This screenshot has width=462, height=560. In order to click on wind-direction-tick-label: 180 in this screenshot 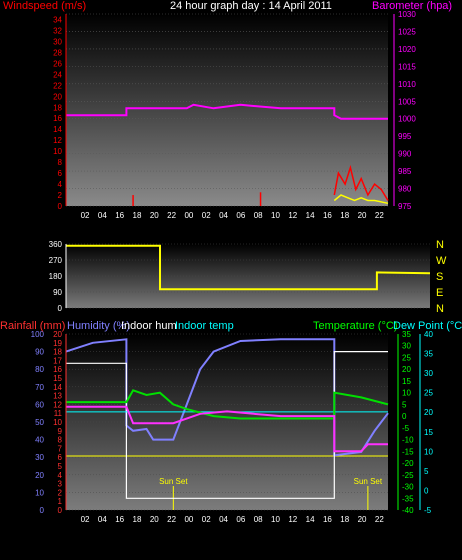, I will do `click(56, 276)`.